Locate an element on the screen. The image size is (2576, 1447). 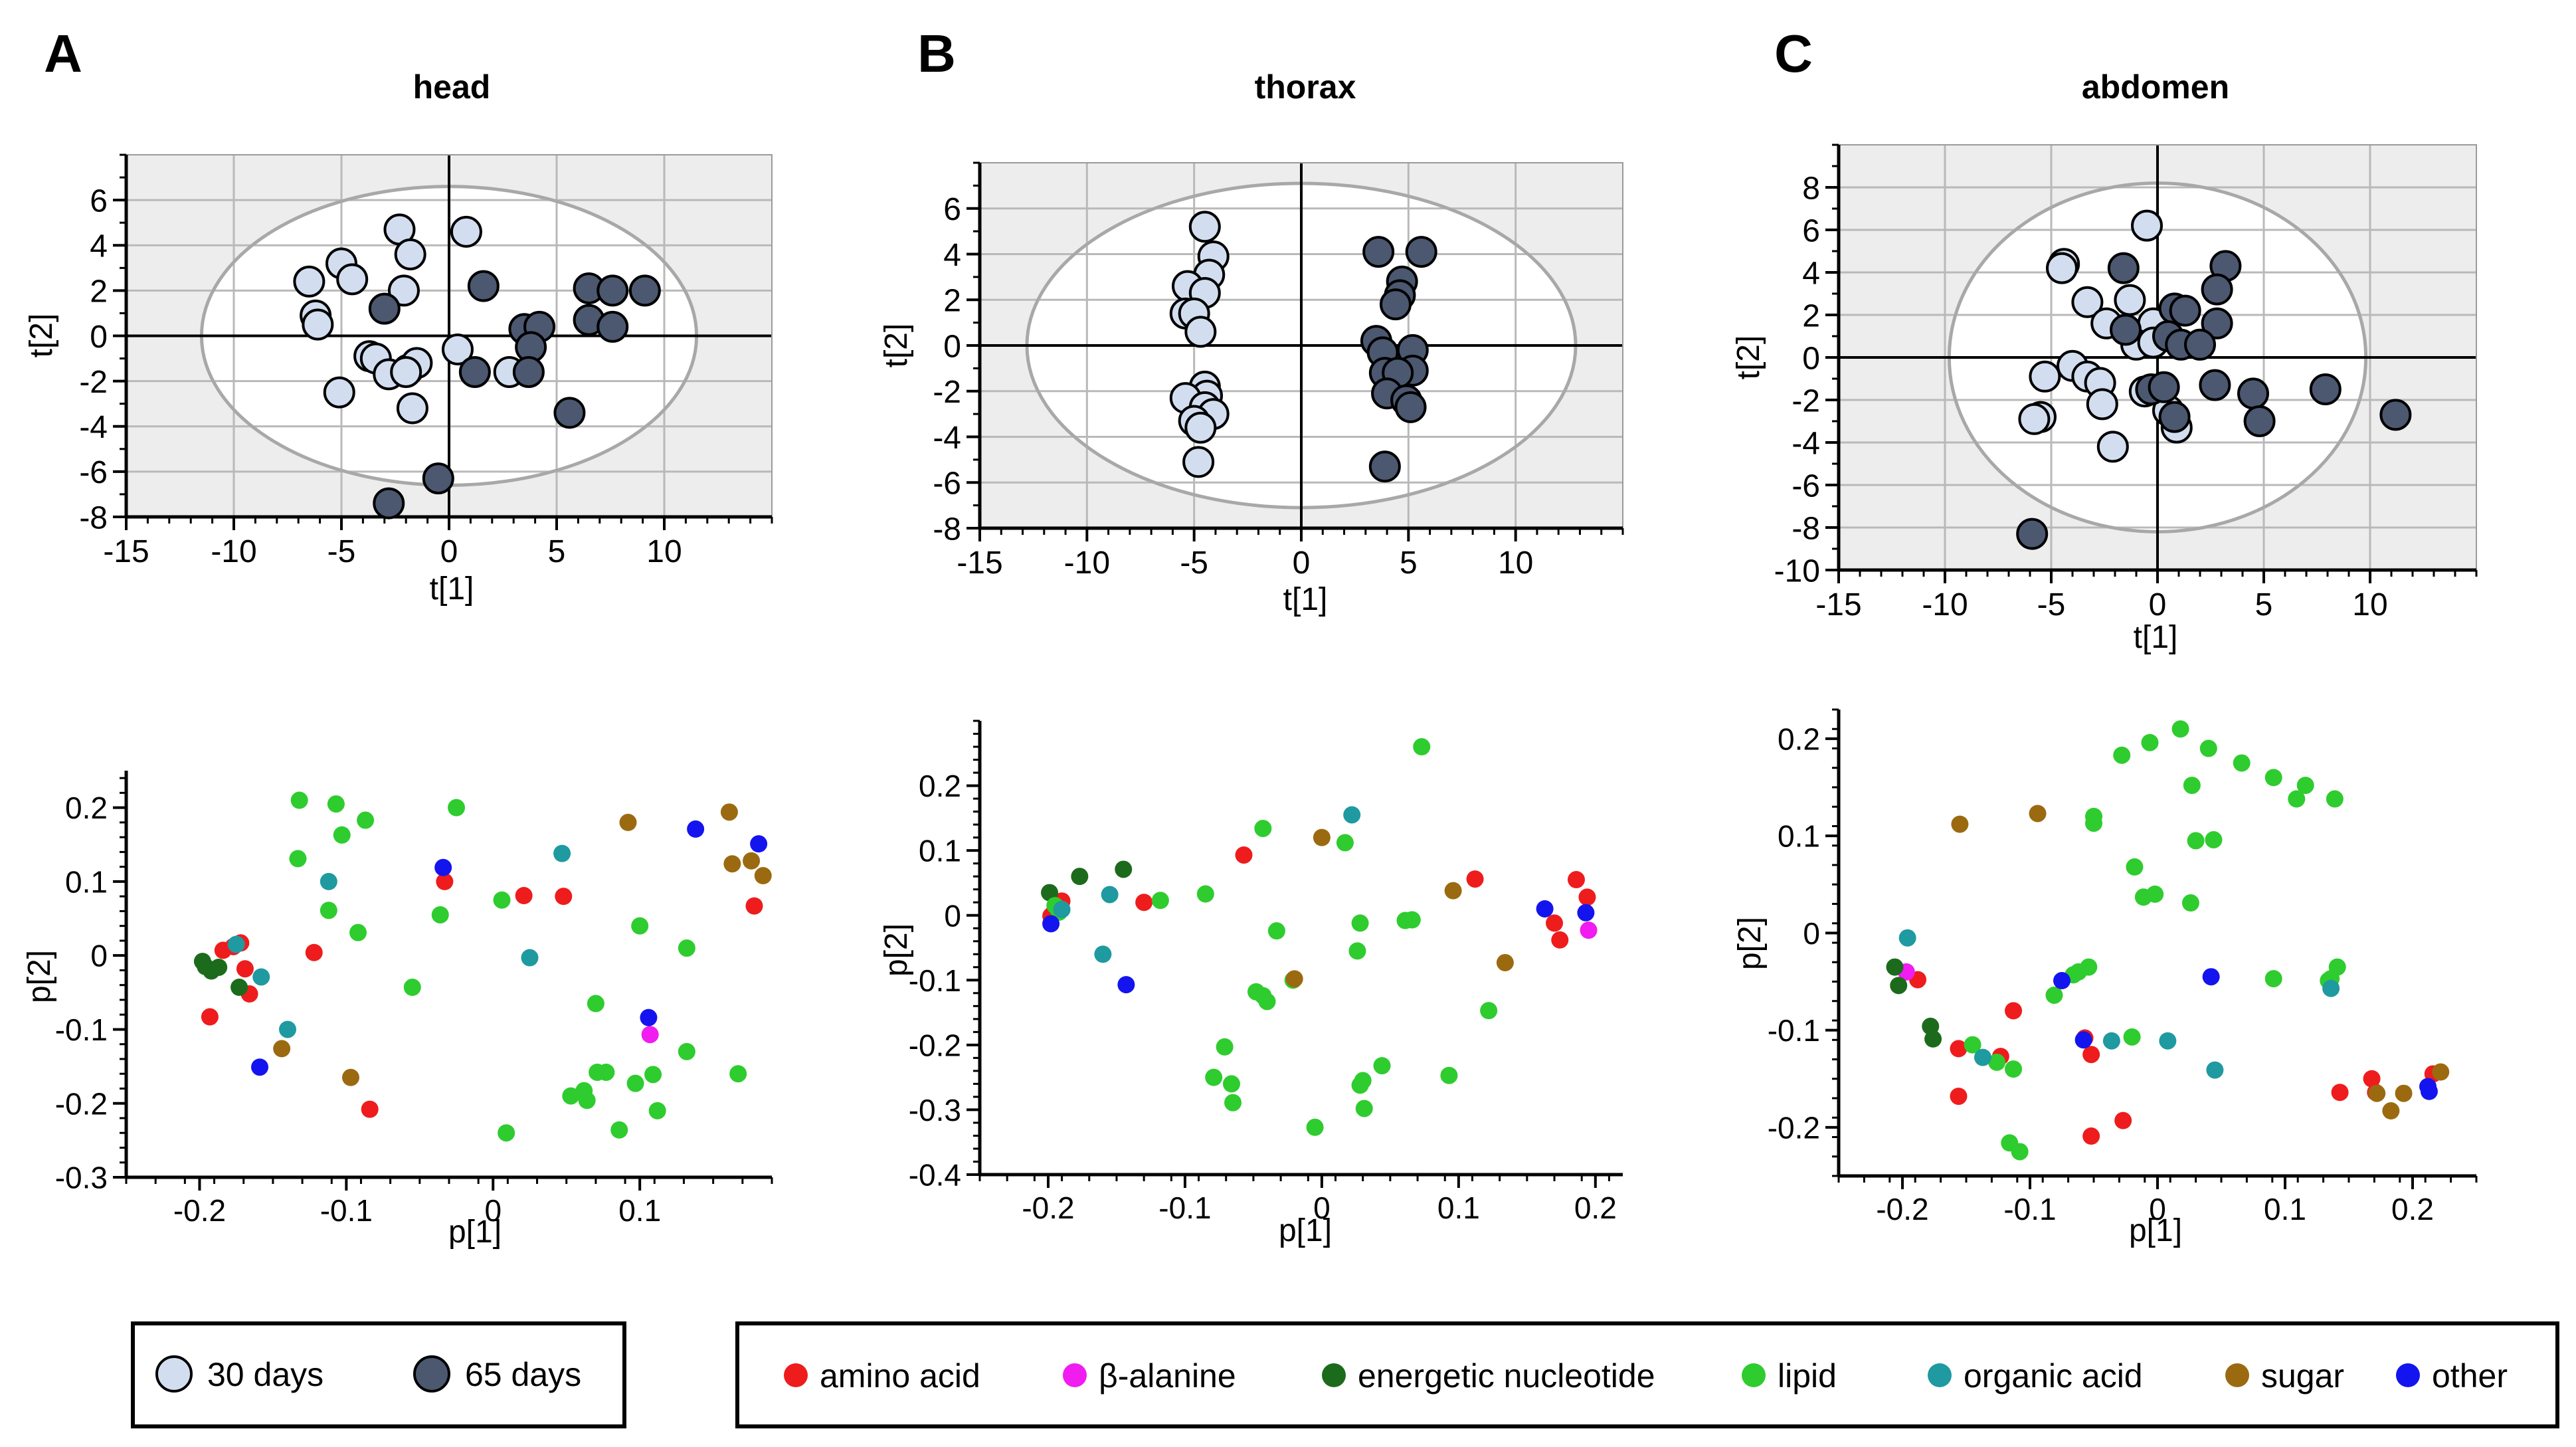
y-tick-label: 6 is located at coordinates (952, 209).